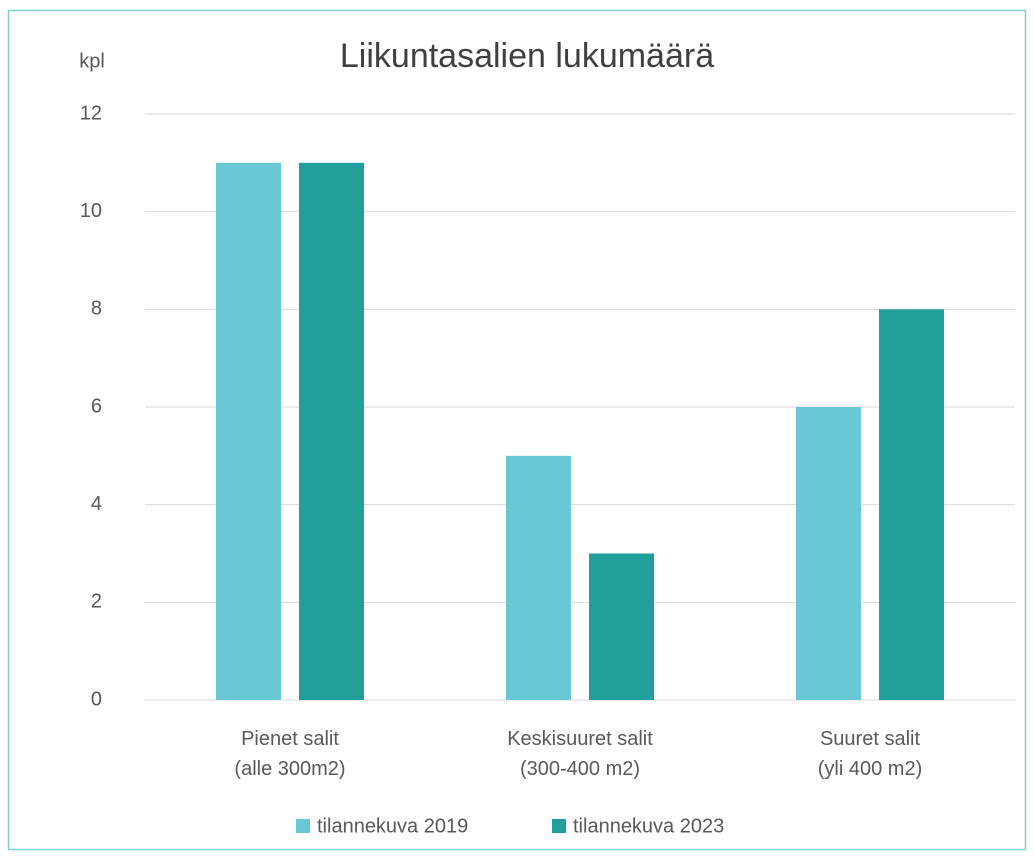 The image size is (1034, 858). What do you see at coordinates (92, 61) in the screenshot?
I see `y-axis-label: kpl` at bounding box center [92, 61].